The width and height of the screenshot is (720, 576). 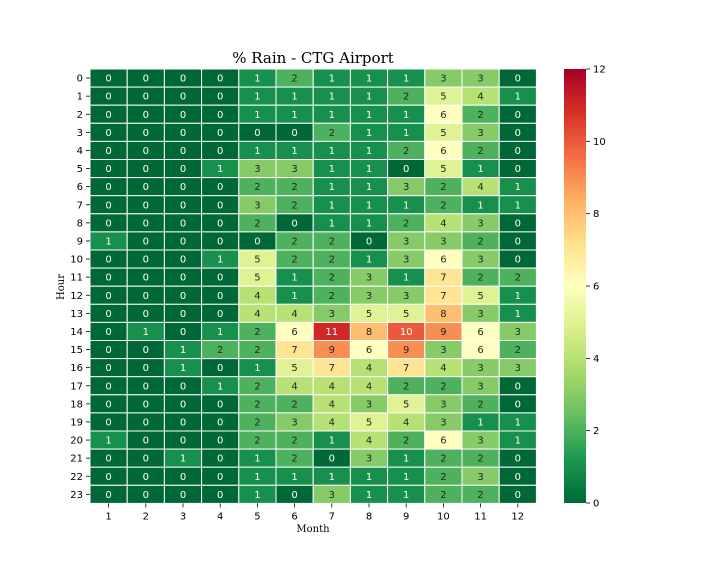 I want to click on y-tick-label: 0, so click(x=80, y=79).